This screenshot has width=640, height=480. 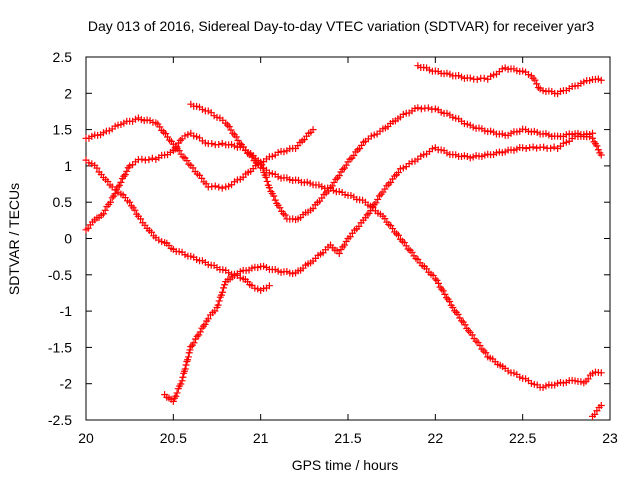 What do you see at coordinates (63, 202) in the screenshot?
I see `y-tick-label: 0.5` at bounding box center [63, 202].